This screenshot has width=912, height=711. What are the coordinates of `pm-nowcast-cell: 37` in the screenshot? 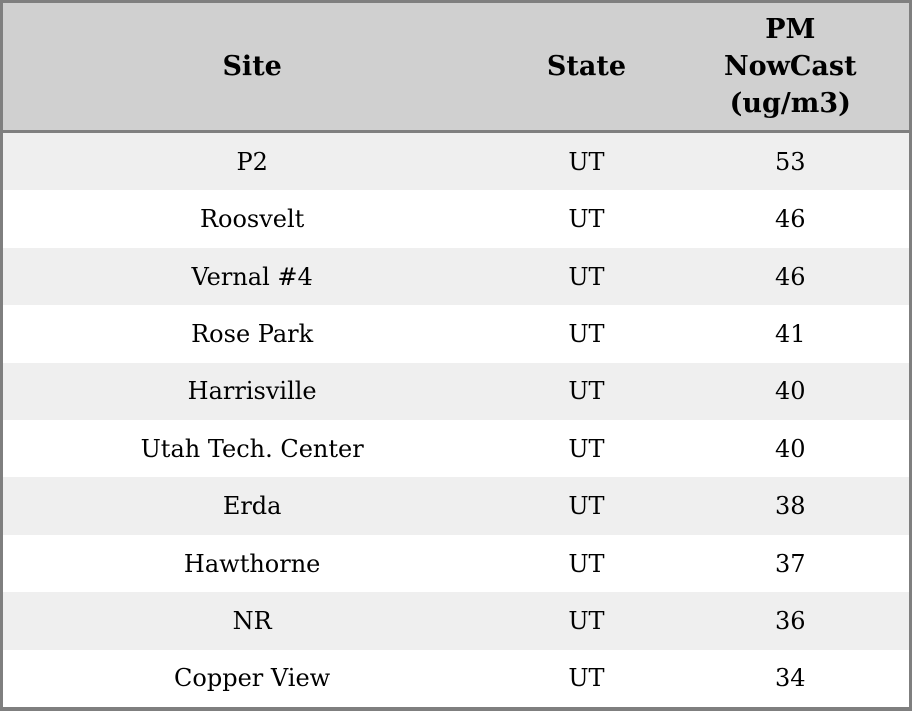 It's located at (790, 563).